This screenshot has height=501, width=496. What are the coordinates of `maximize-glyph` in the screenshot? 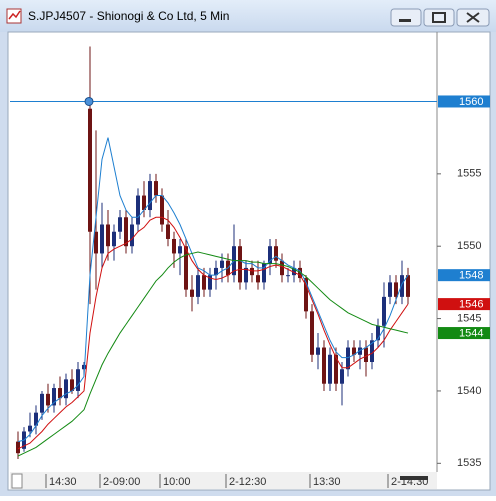 It's located at (439, 17).